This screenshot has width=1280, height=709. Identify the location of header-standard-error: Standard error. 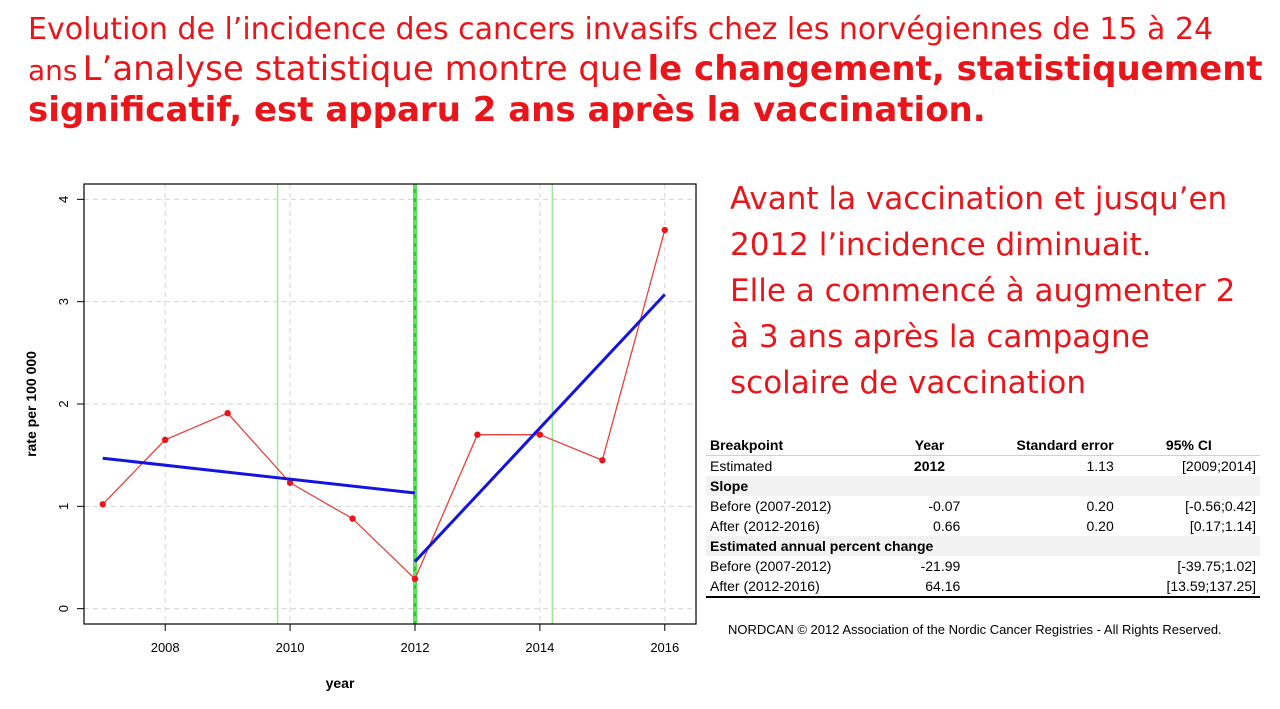
(1041, 445).